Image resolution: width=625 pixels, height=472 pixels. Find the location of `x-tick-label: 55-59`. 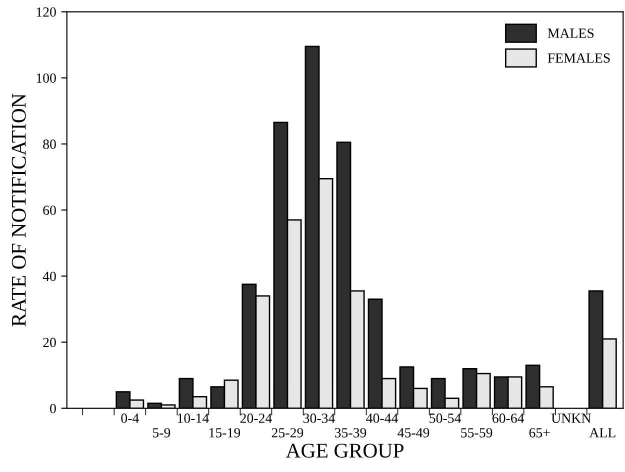

x-tick-label: 55-59 is located at coordinates (476, 433).